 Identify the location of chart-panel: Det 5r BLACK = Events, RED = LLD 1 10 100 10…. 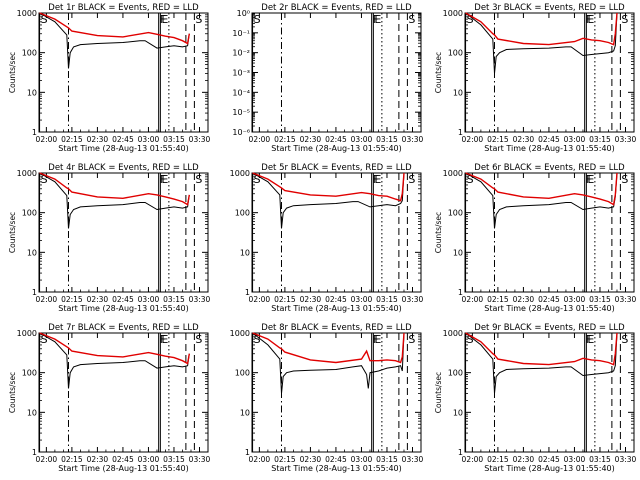
(327, 238).